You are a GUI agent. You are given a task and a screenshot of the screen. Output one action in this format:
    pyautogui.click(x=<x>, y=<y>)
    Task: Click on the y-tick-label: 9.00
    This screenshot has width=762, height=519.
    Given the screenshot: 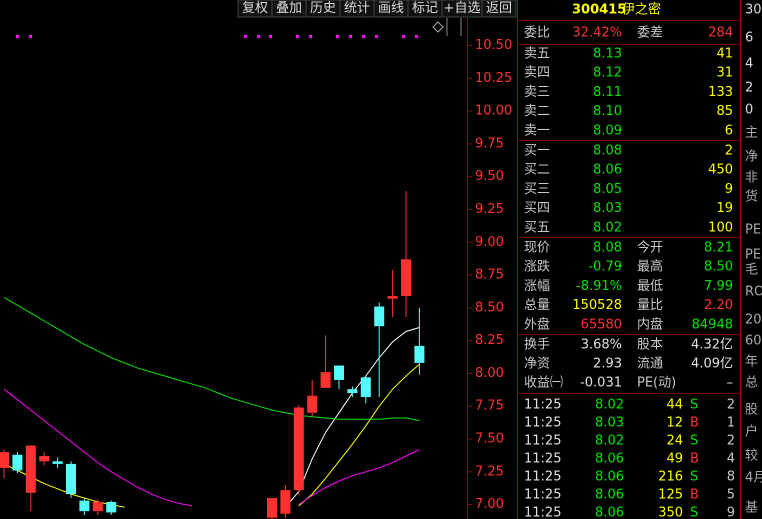 What is the action you would take?
    pyautogui.click(x=489, y=242)
    